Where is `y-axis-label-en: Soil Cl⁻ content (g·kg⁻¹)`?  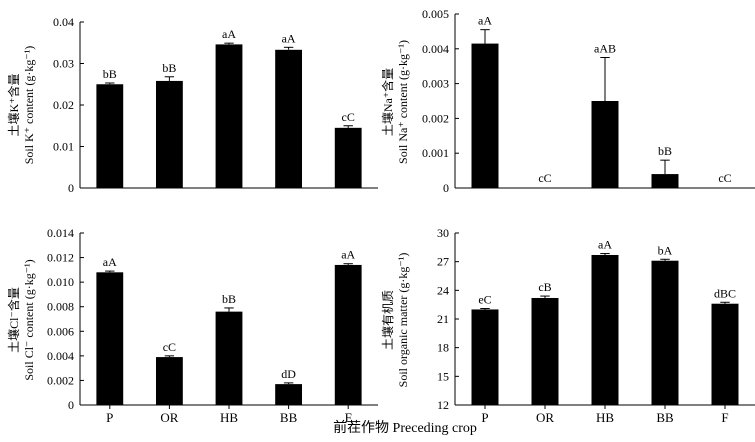 y-axis-label-en: Soil Cl⁻ content (g·kg⁻¹) is located at coordinates (29, 319).